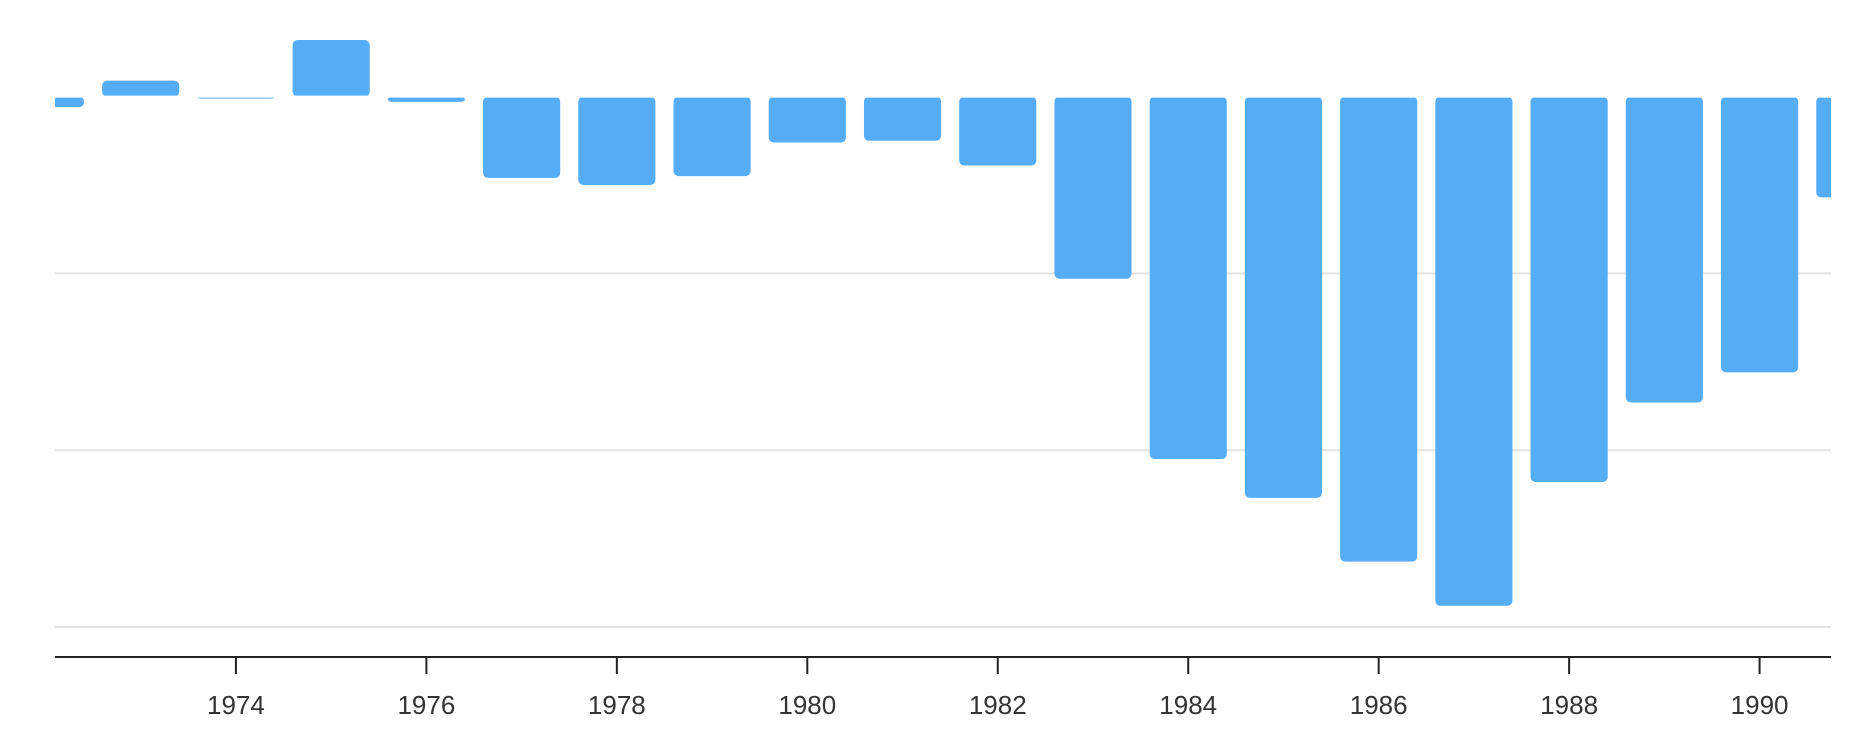 This screenshot has width=1868, height=736. I want to click on bar-1990, so click(1760, 234).